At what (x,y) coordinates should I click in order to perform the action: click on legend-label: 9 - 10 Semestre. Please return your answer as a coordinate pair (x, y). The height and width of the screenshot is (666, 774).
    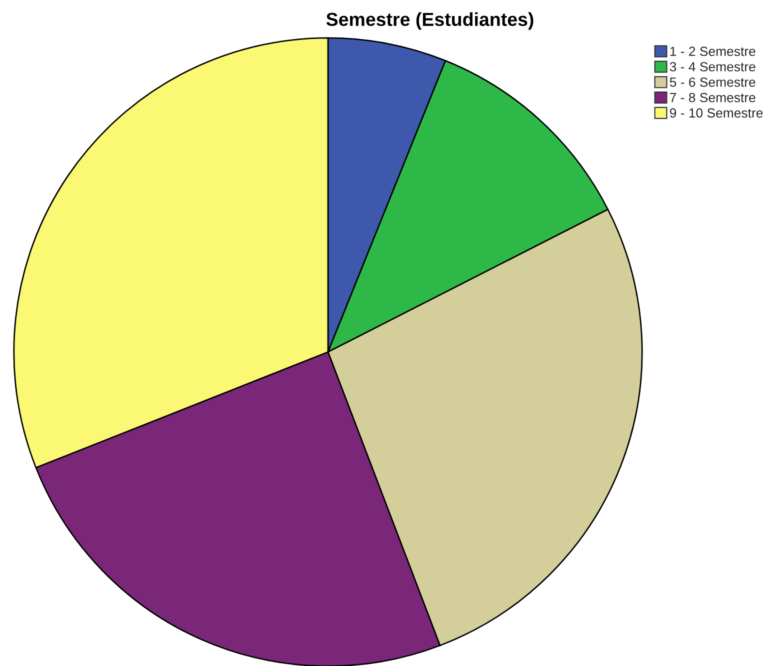
    Looking at the image, I should click on (716, 113).